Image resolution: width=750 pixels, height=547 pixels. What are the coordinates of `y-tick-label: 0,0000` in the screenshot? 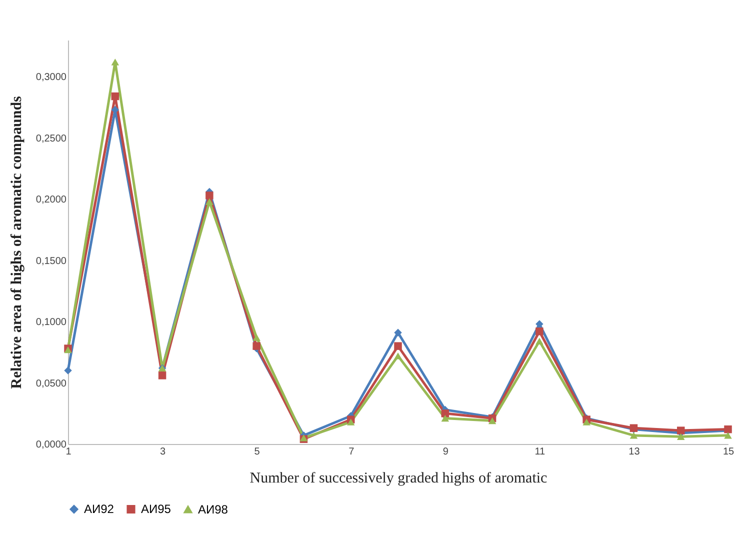 It's located at (51, 445).